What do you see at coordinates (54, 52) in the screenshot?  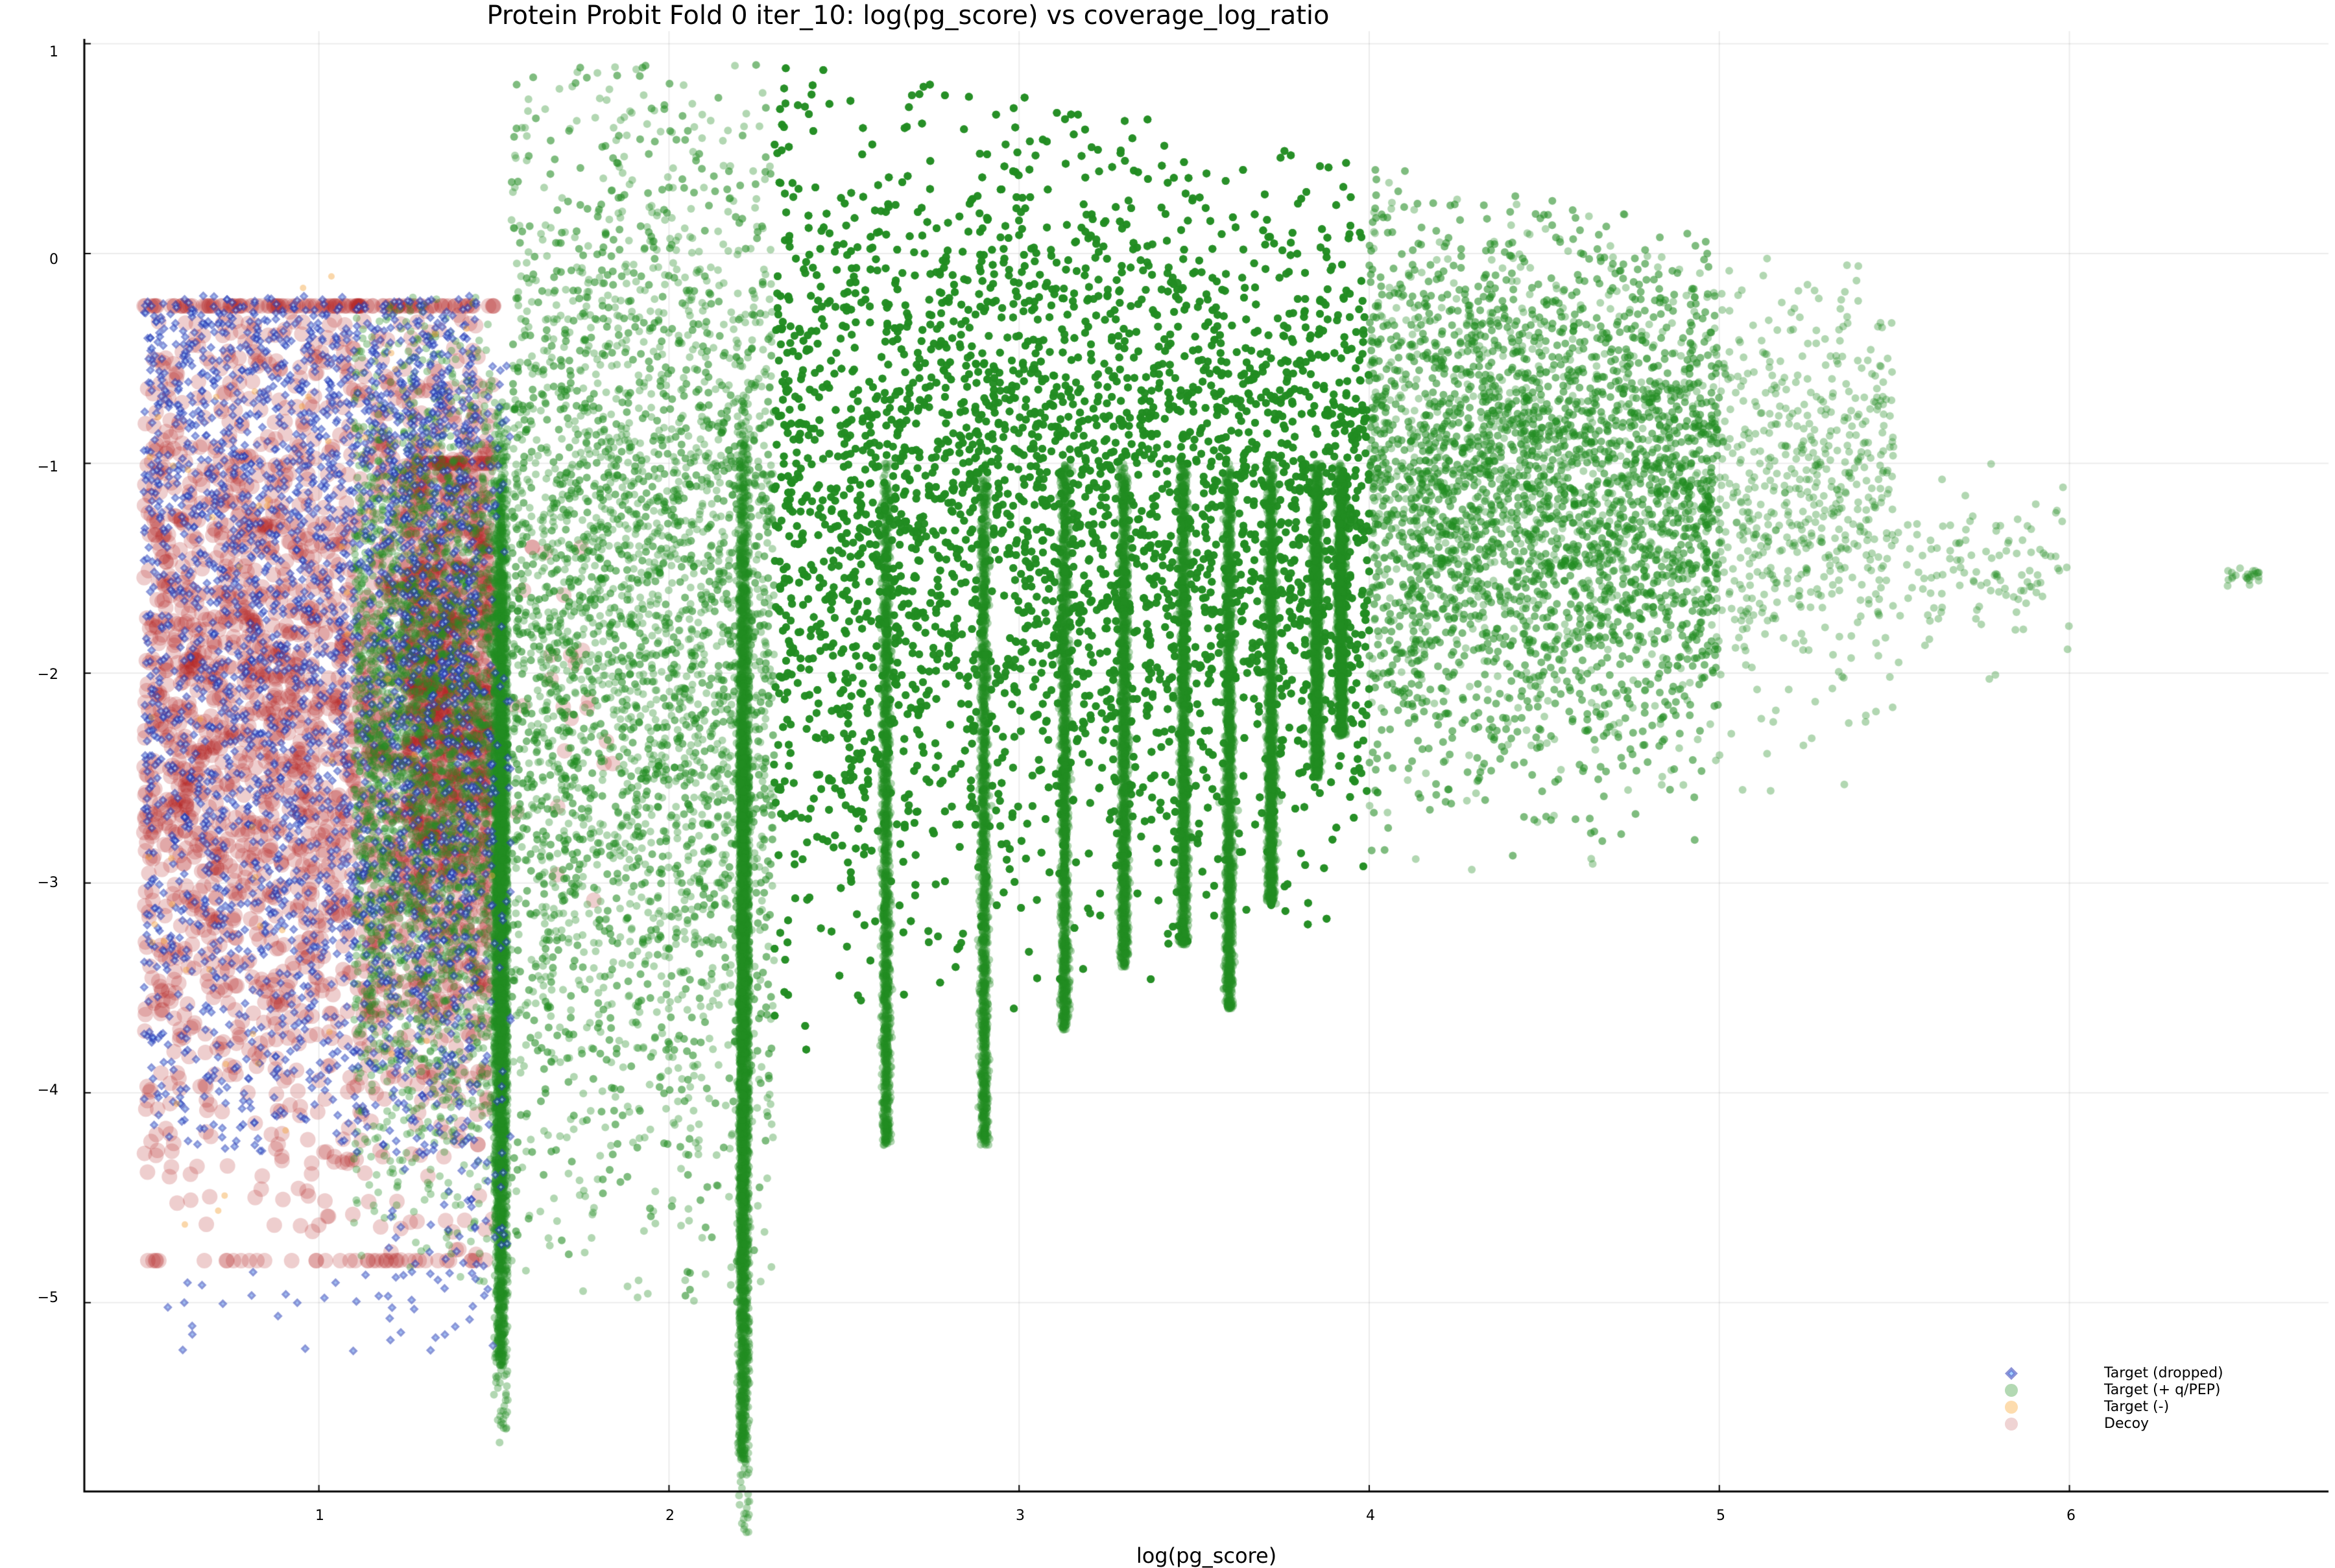 I see `y-tick-label: 1` at bounding box center [54, 52].